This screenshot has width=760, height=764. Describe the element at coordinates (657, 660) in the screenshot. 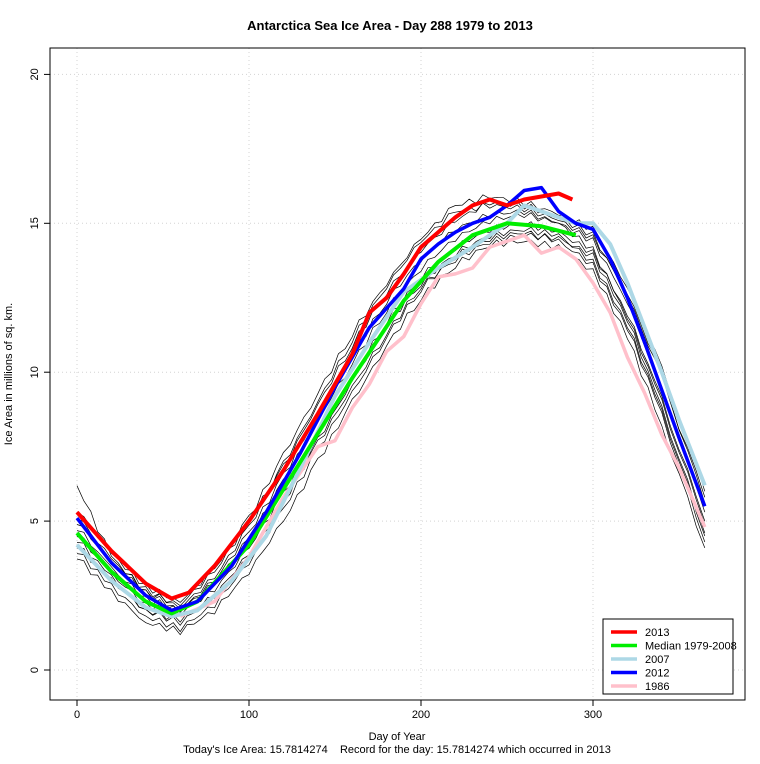

I see `legend-label: 2007` at that location.